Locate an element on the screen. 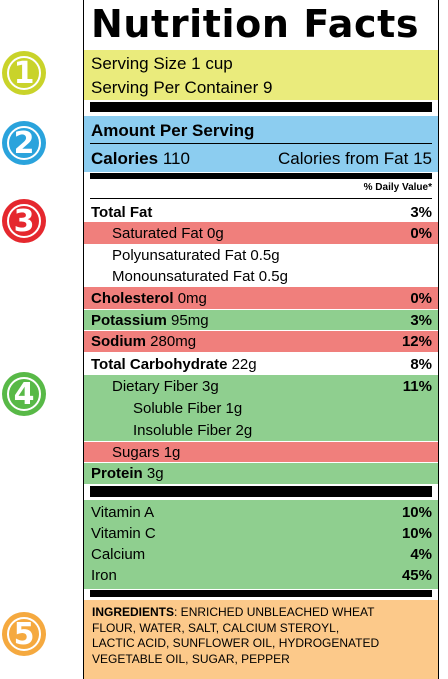 The width and height of the screenshot is (448, 679). sugars-label: Sugars 1g is located at coordinates (146, 452).